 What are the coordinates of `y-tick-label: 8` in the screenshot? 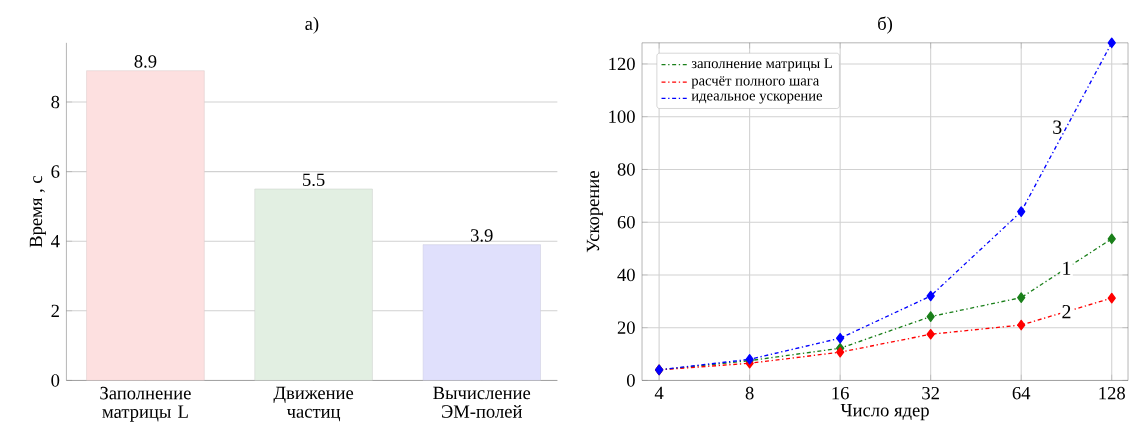 It's located at (55, 102).